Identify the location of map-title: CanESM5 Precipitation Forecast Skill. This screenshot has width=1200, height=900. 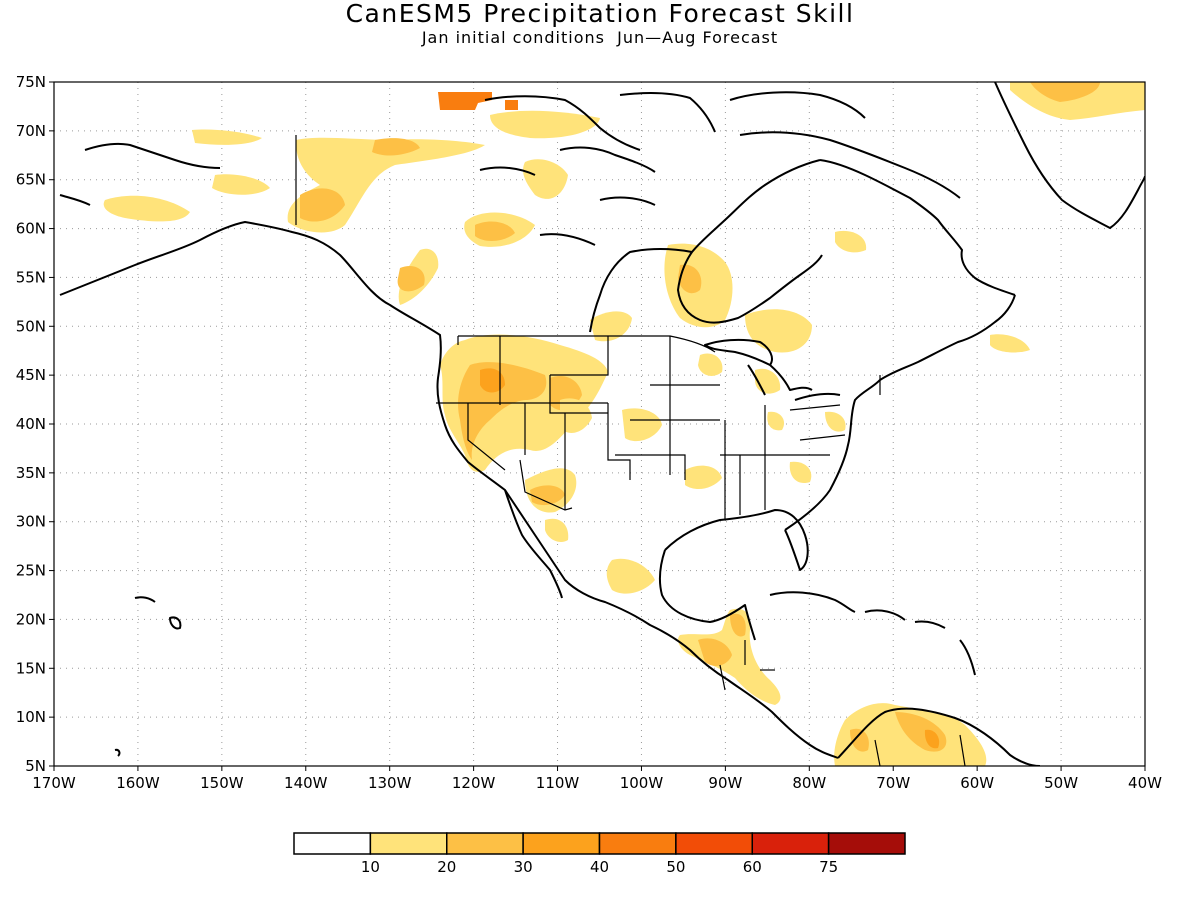
(600, 14).